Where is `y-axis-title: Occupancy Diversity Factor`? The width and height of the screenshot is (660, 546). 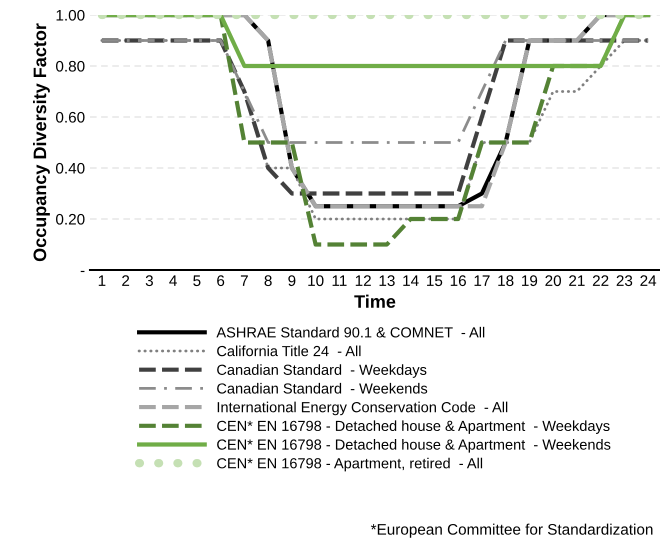
y-axis-title: Occupancy Diversity Factor is located at coordinates (41, 142).